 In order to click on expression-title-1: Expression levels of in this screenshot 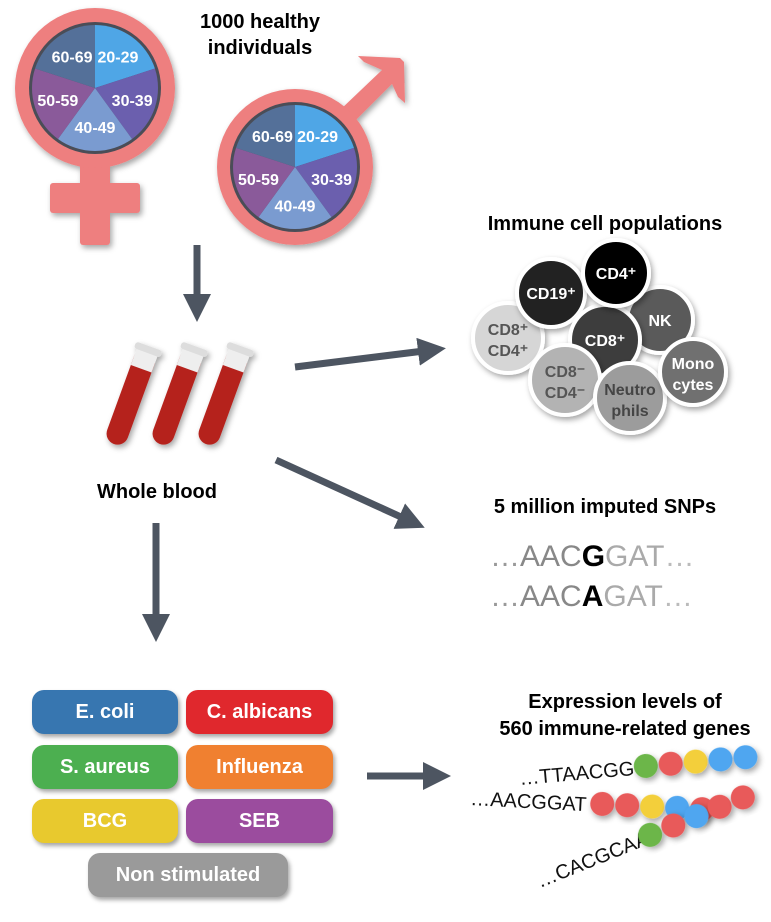, I will do `click(625, 702)`.